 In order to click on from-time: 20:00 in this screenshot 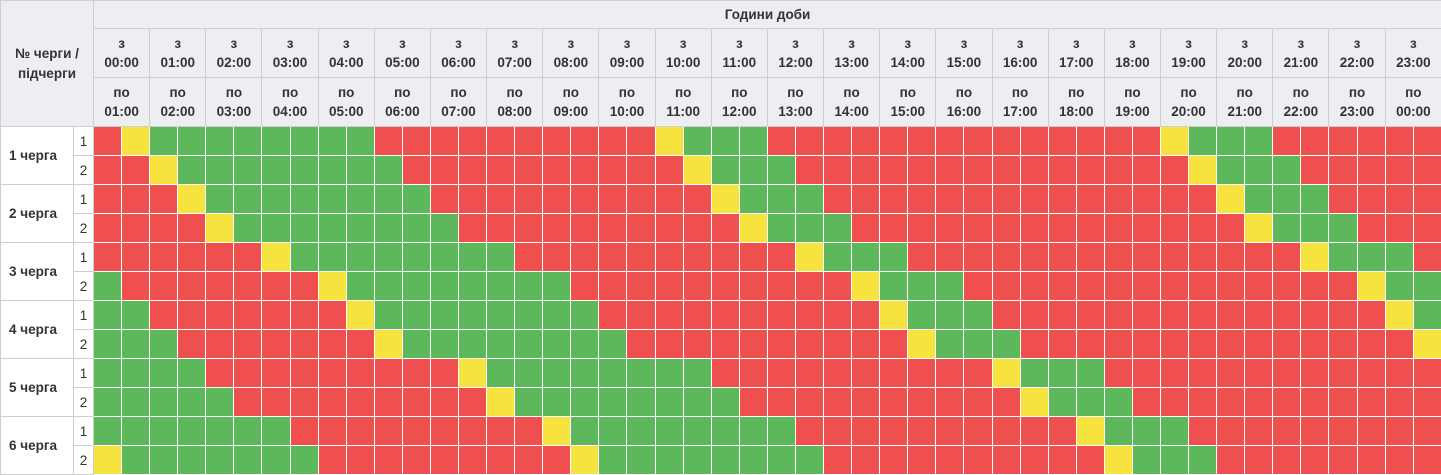, I will do `click(1244, 62)`.